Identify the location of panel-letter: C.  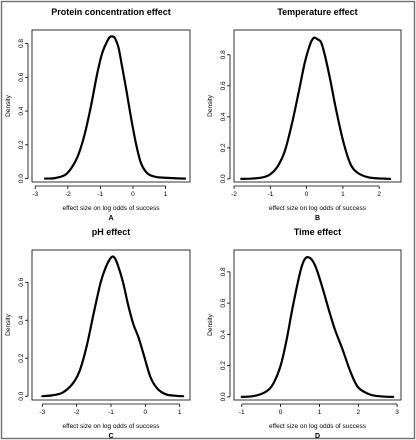
(110, 436).